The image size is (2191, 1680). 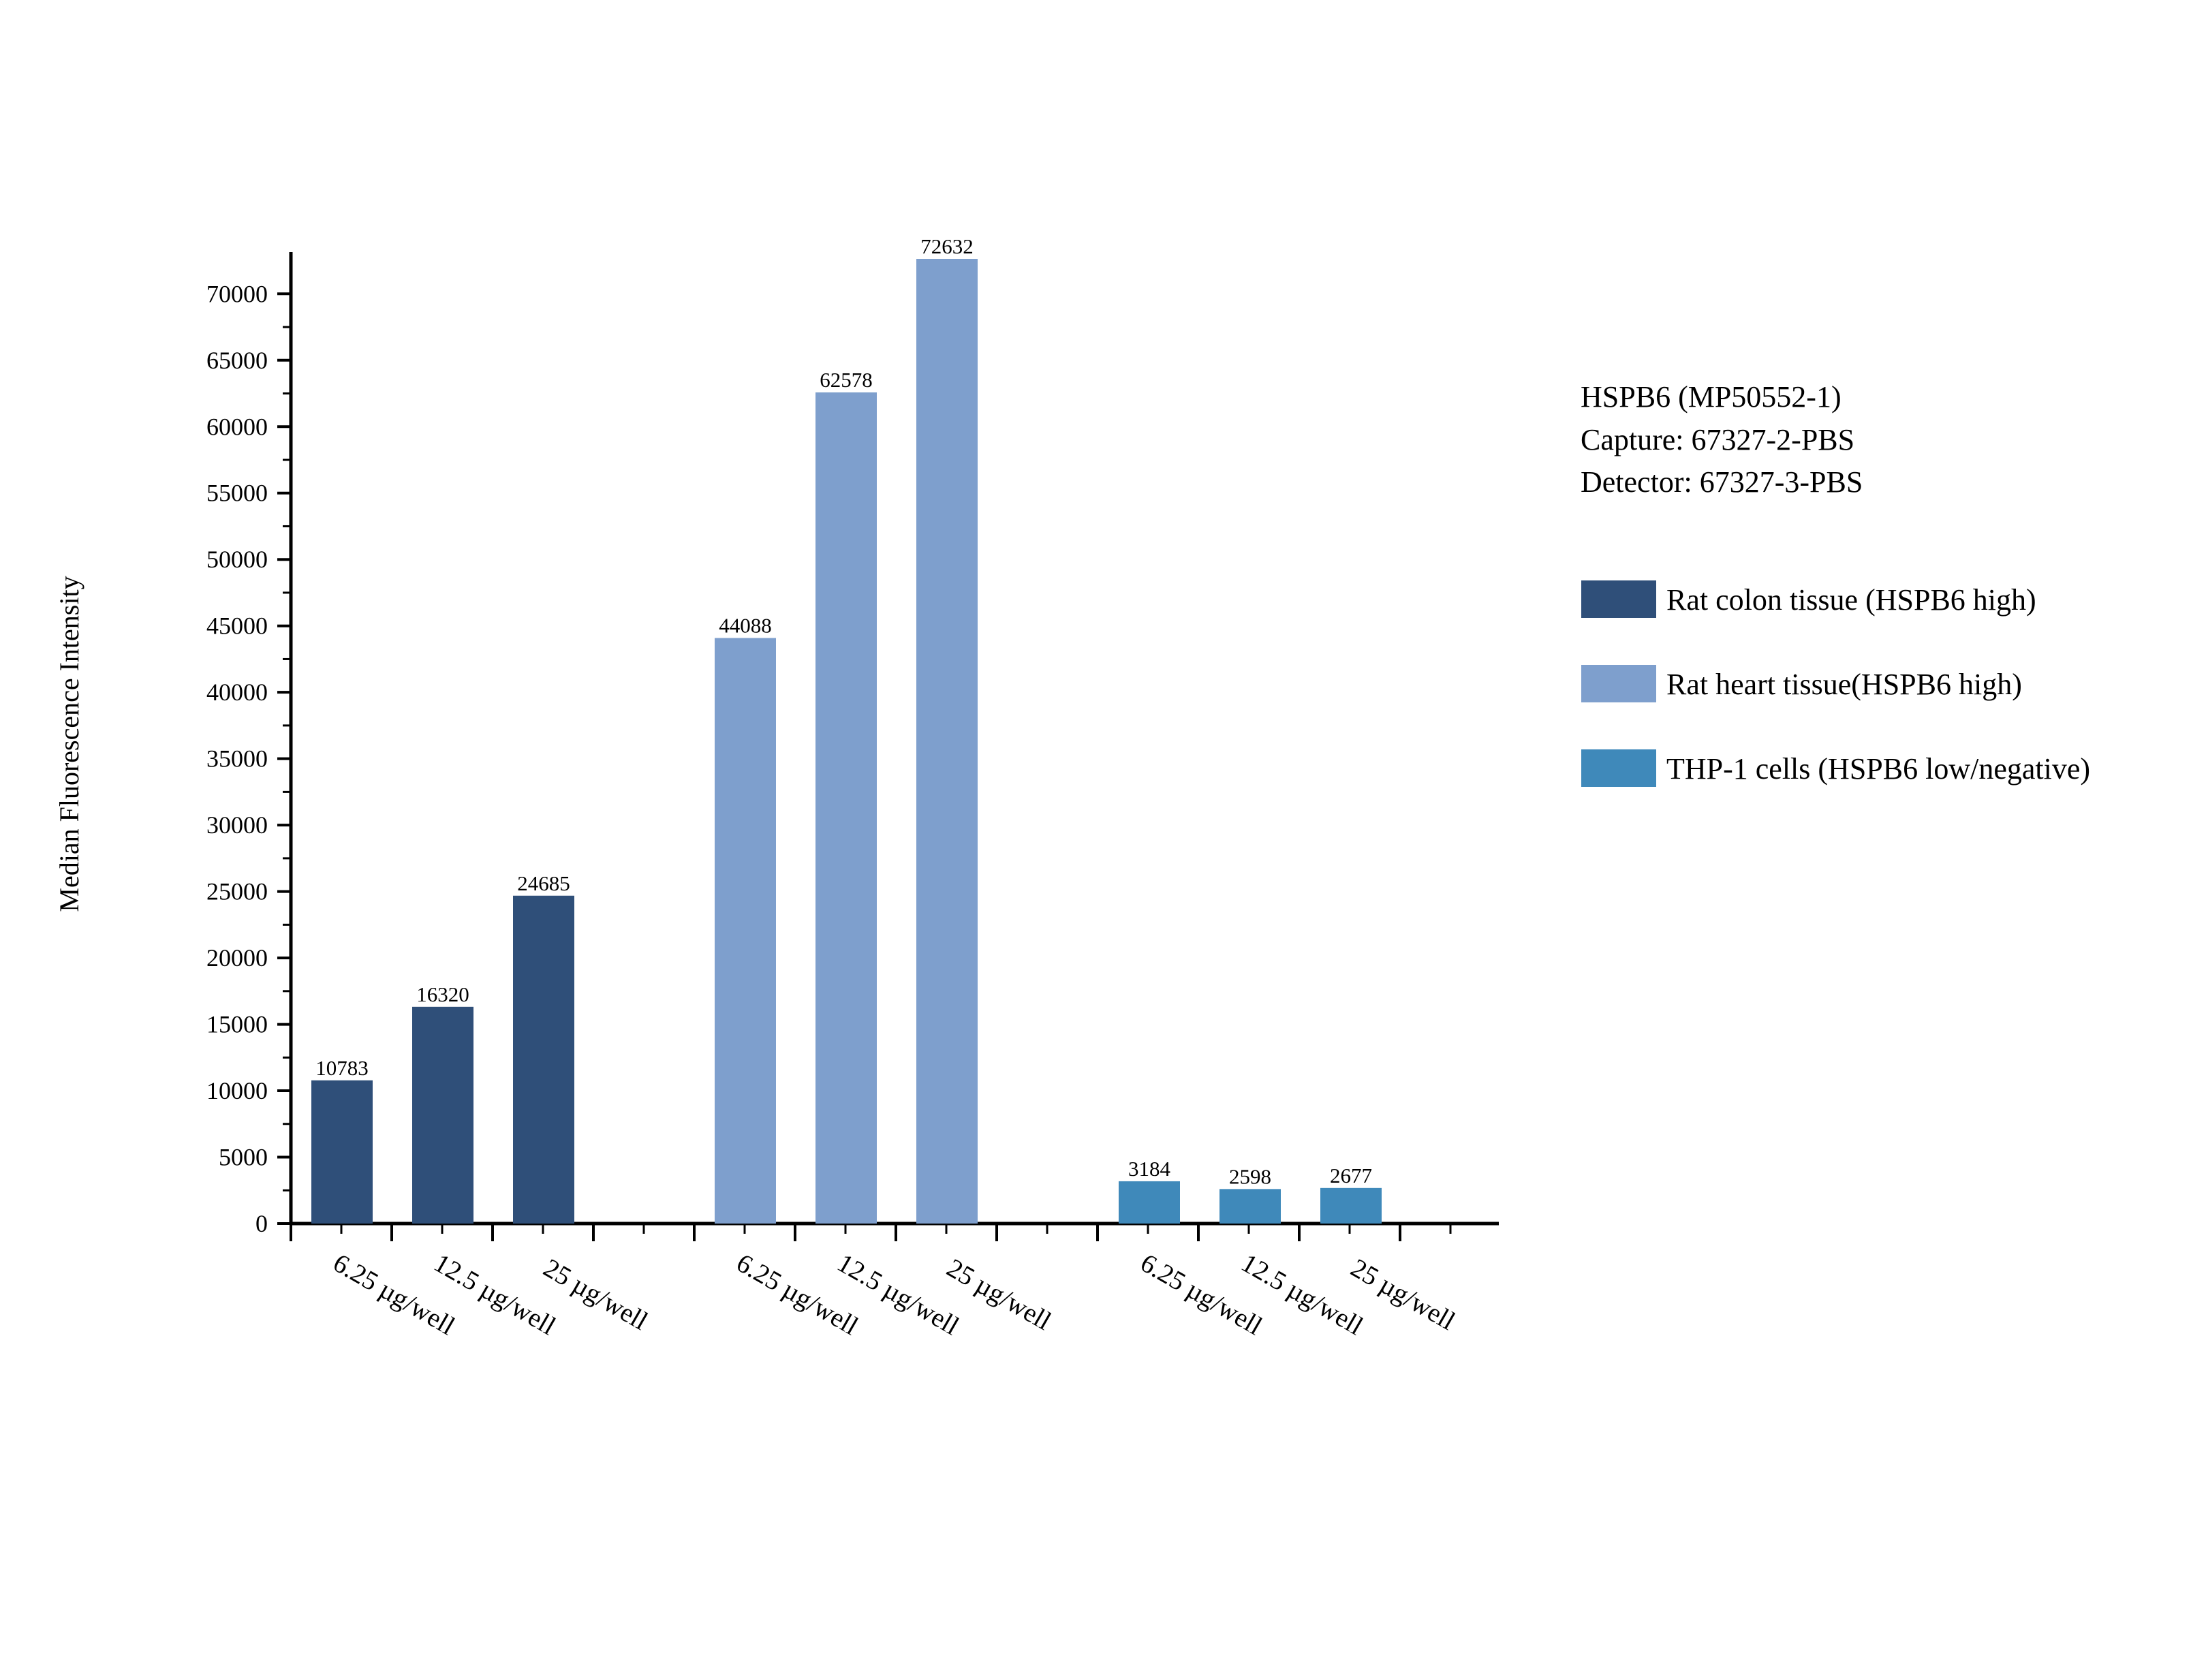 I want to click on data-label: 10783, so click(x=342, y=1068).